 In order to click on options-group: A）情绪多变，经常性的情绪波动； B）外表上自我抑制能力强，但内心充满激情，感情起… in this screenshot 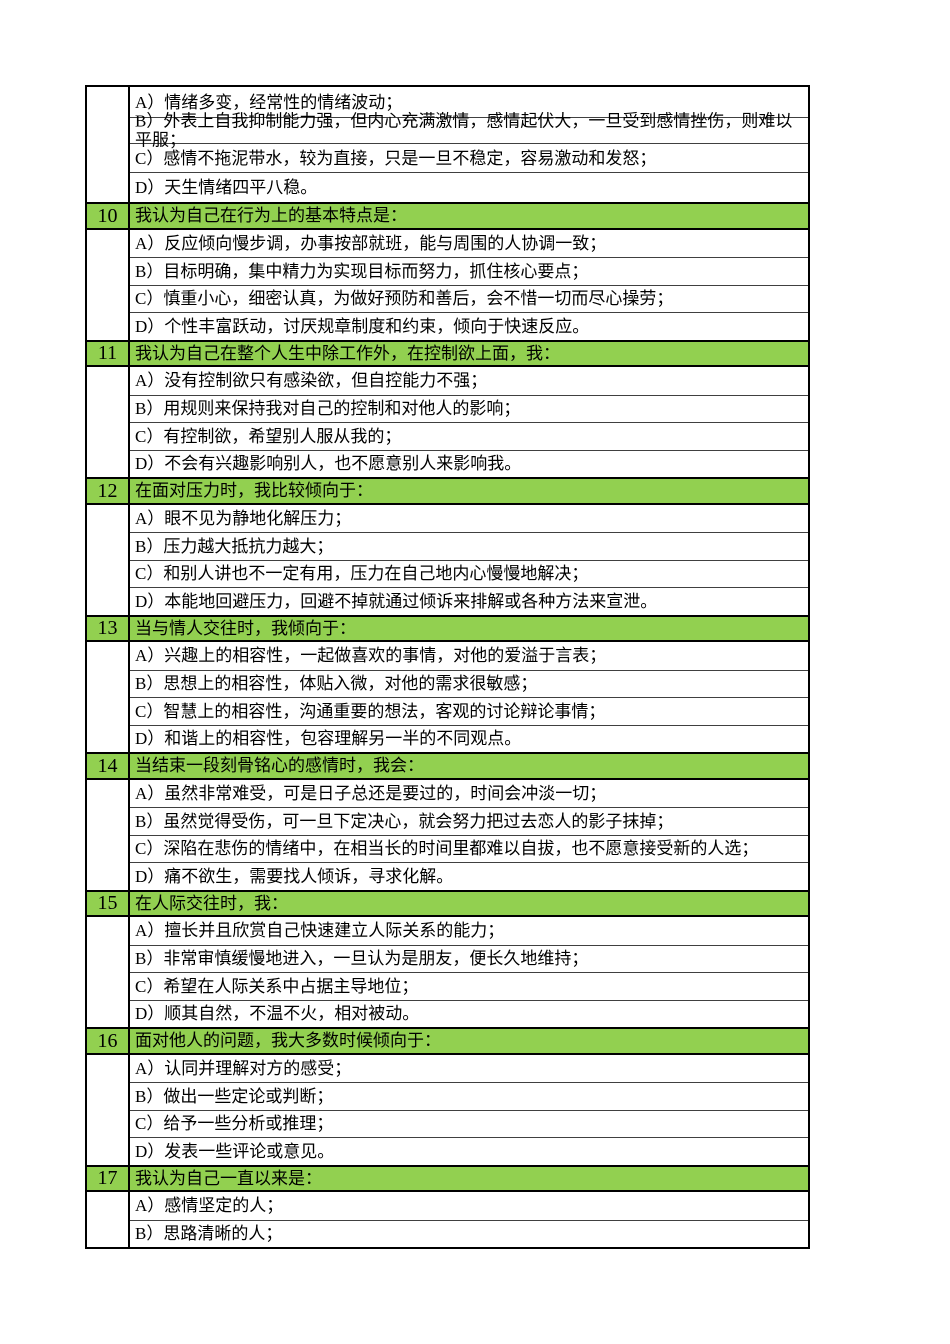, I will do `click(447, 144)`.